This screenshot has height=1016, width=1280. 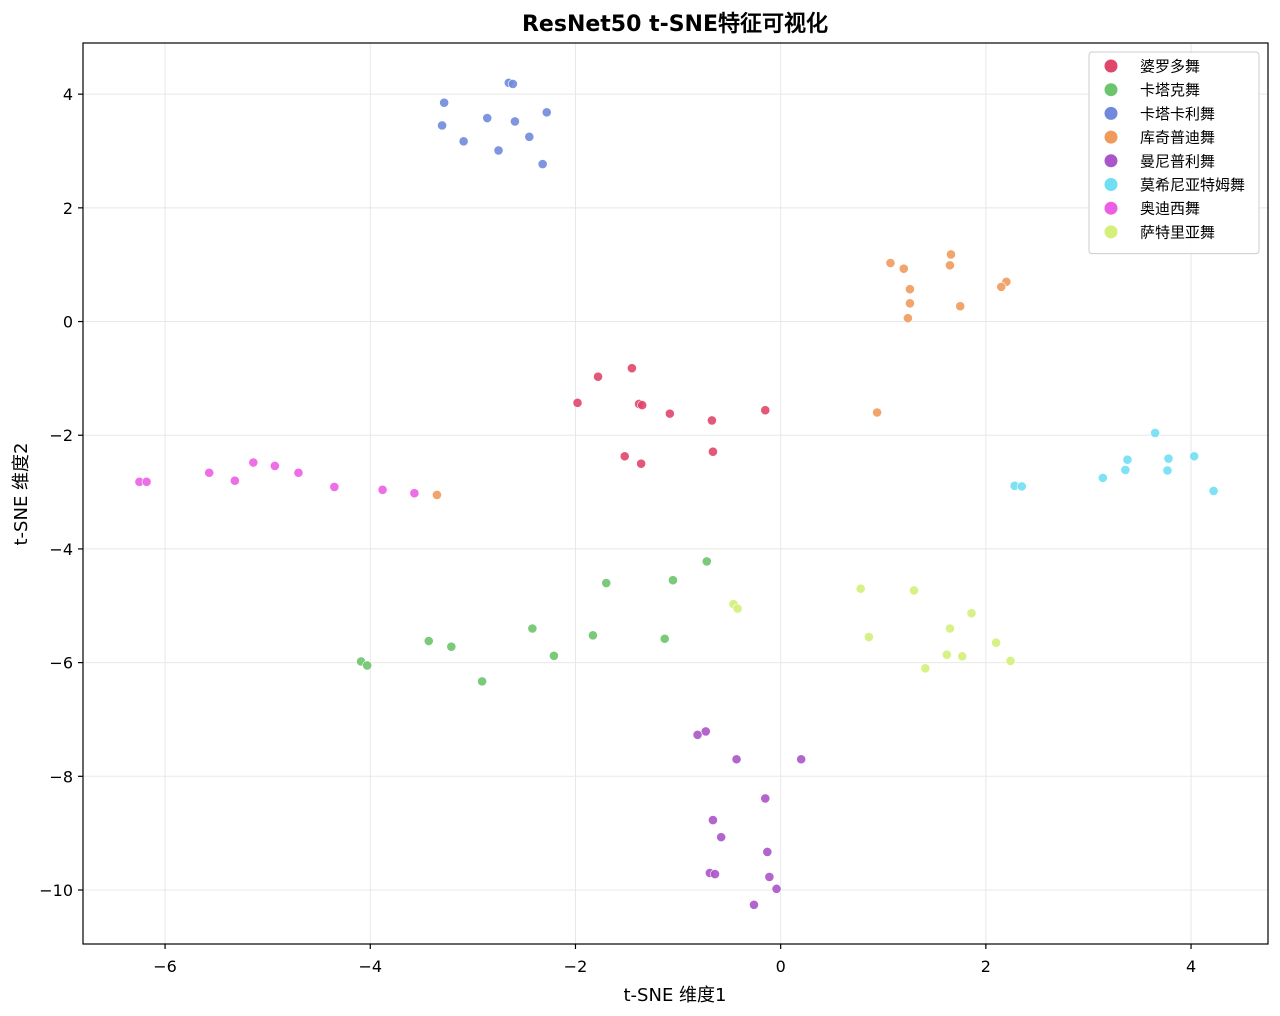 I want to click on y-tick-label: −6, so click(x=61, y=663).